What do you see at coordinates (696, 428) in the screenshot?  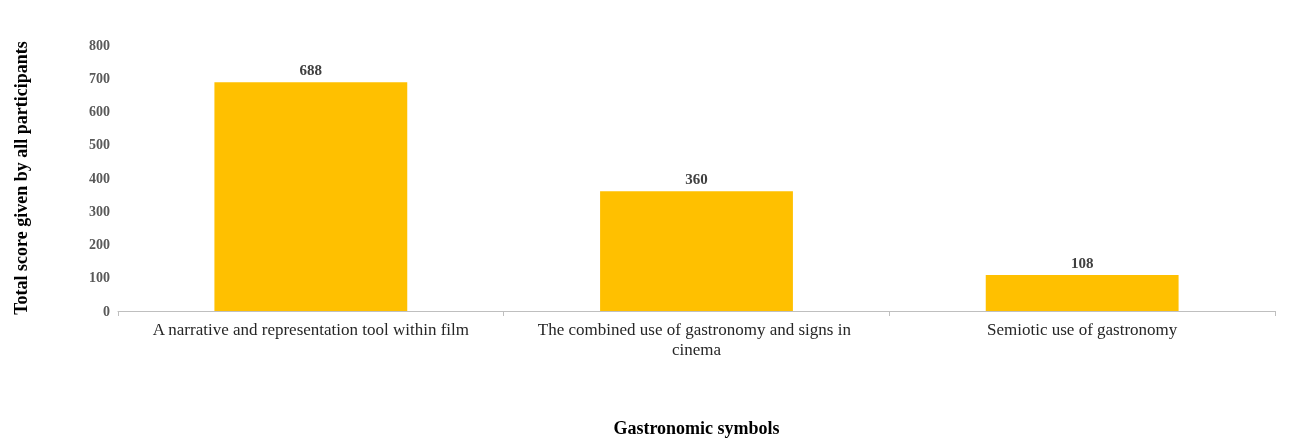 I see `x-axis-title: Gastronomic symbols` at bounding box center [696, 428].